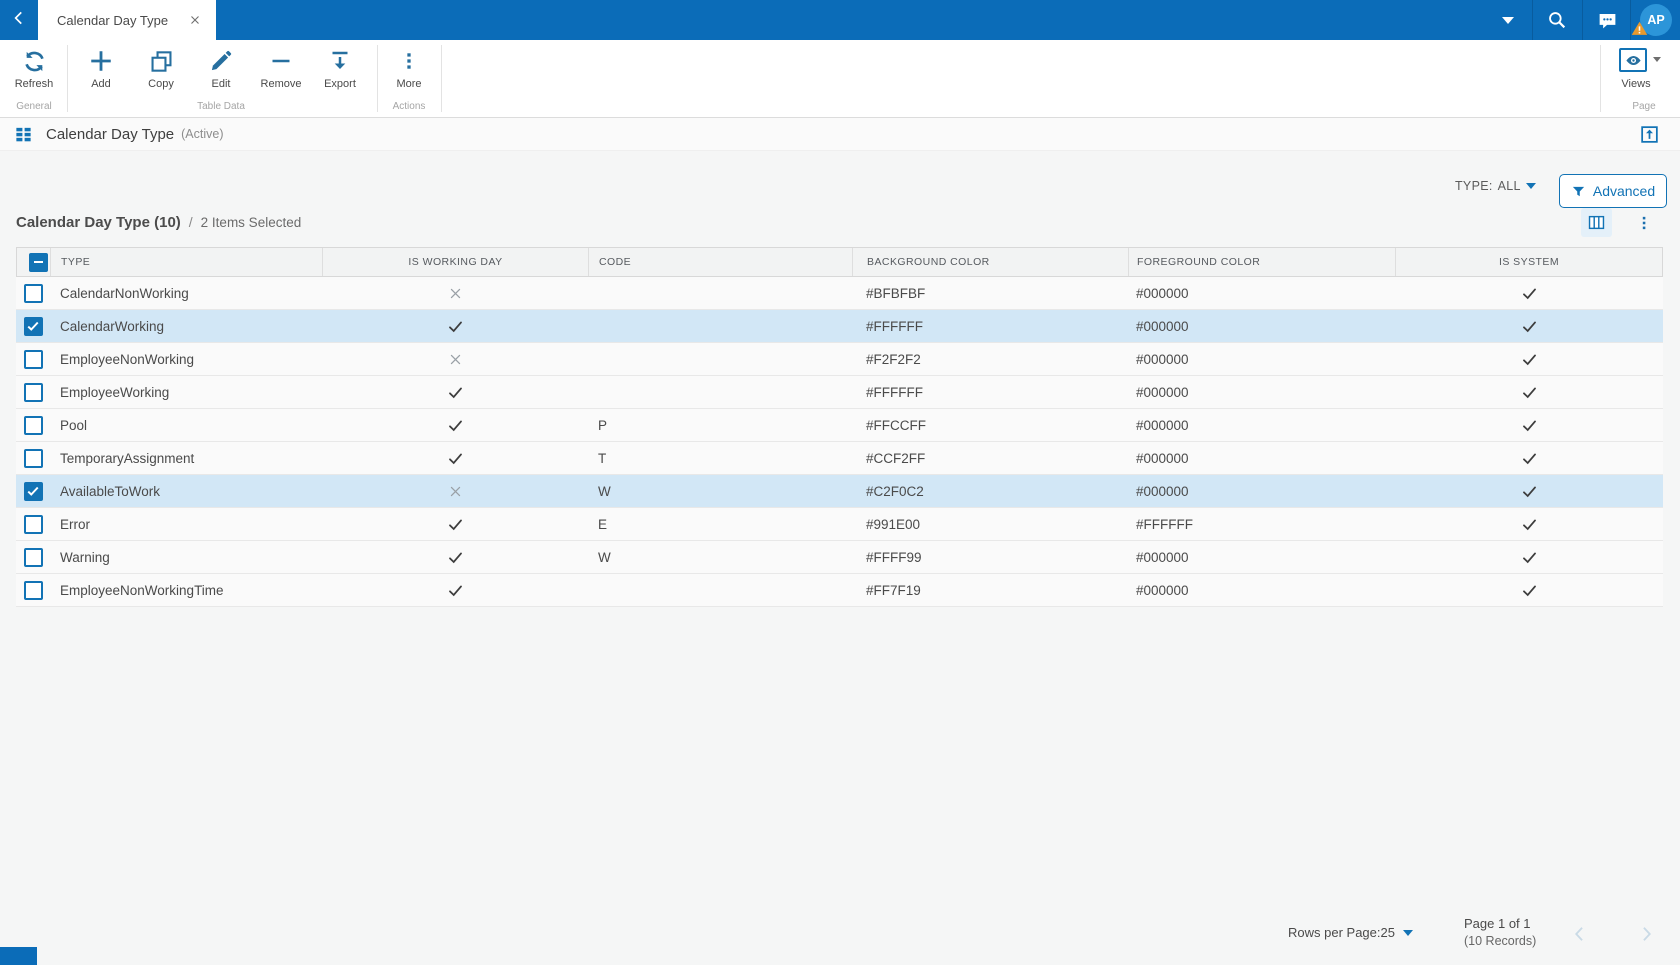 Image resolution: width=1680 pixels, height=965 pixels. What do you see at coordinates (1646, 934) in the screenshot?
I see `next-page-button` at bounding box center [1646, 934].